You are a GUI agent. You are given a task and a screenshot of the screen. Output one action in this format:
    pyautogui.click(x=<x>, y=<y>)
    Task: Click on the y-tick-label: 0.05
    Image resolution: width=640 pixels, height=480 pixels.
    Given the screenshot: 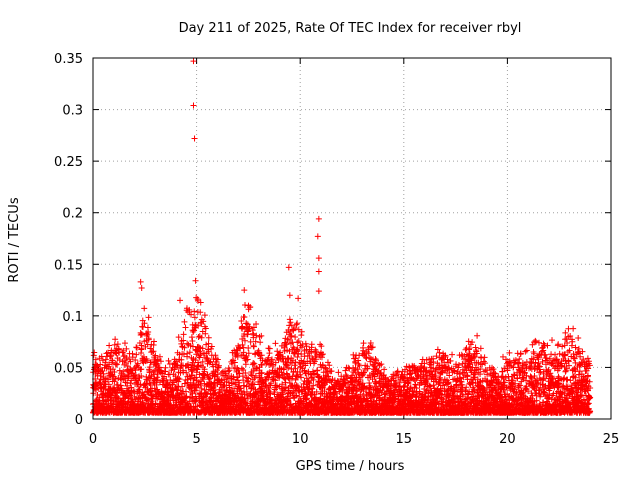 What is the action you would take?
    pyautogui.click(x=68, y=368)
    